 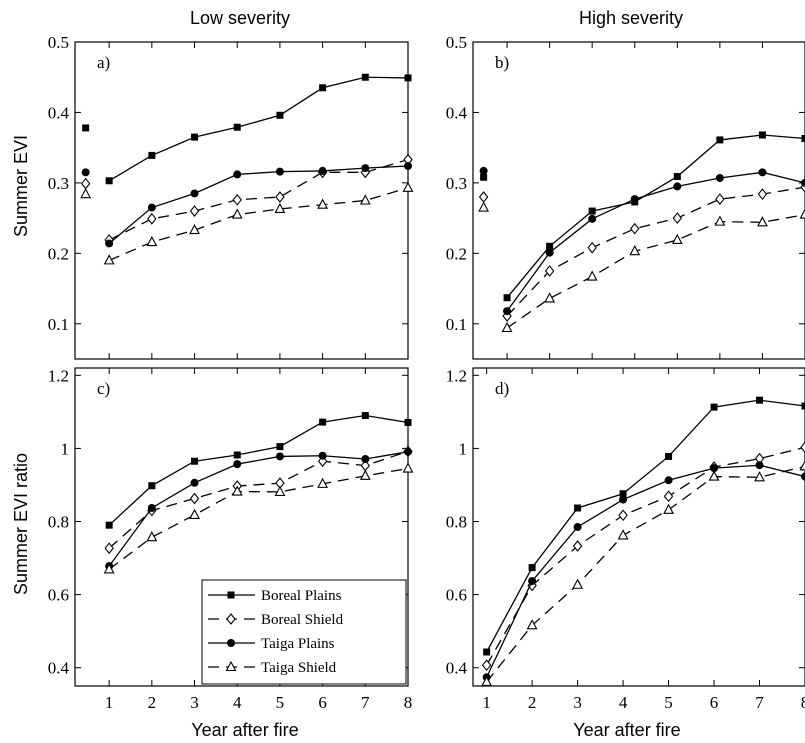 What do you see at coordinates (714, 702) in the screenshot?
I see `x-tick-label: 6` at bounding box center [714, 702].